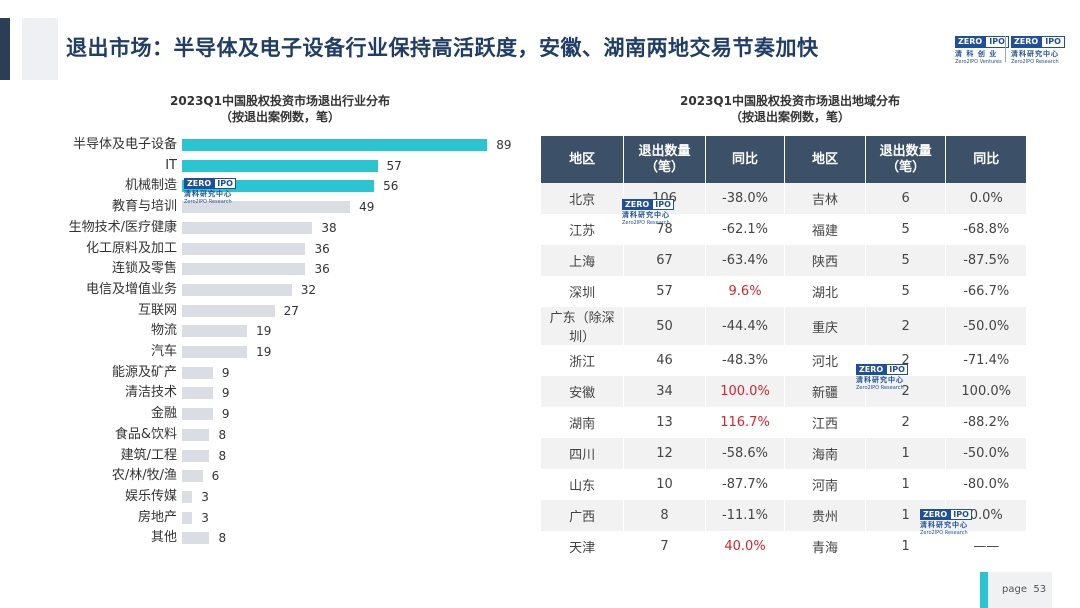  What do you see at coordinates (986, 229) in the screenshot?
I see `yoy-cell: -68.8%` at bounding box center [986, 229].